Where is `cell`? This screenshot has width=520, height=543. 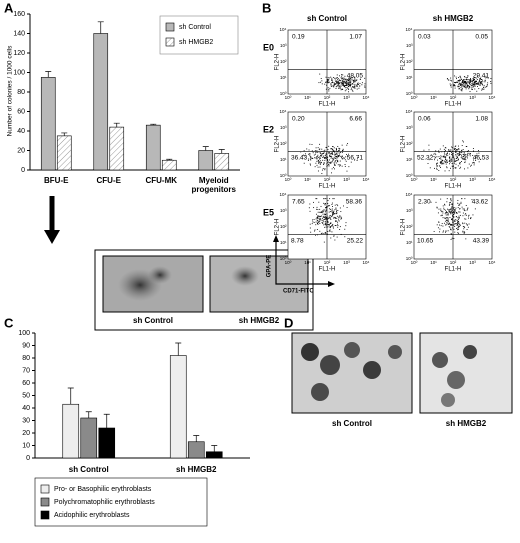
cell is located at coordinates (395, 352).